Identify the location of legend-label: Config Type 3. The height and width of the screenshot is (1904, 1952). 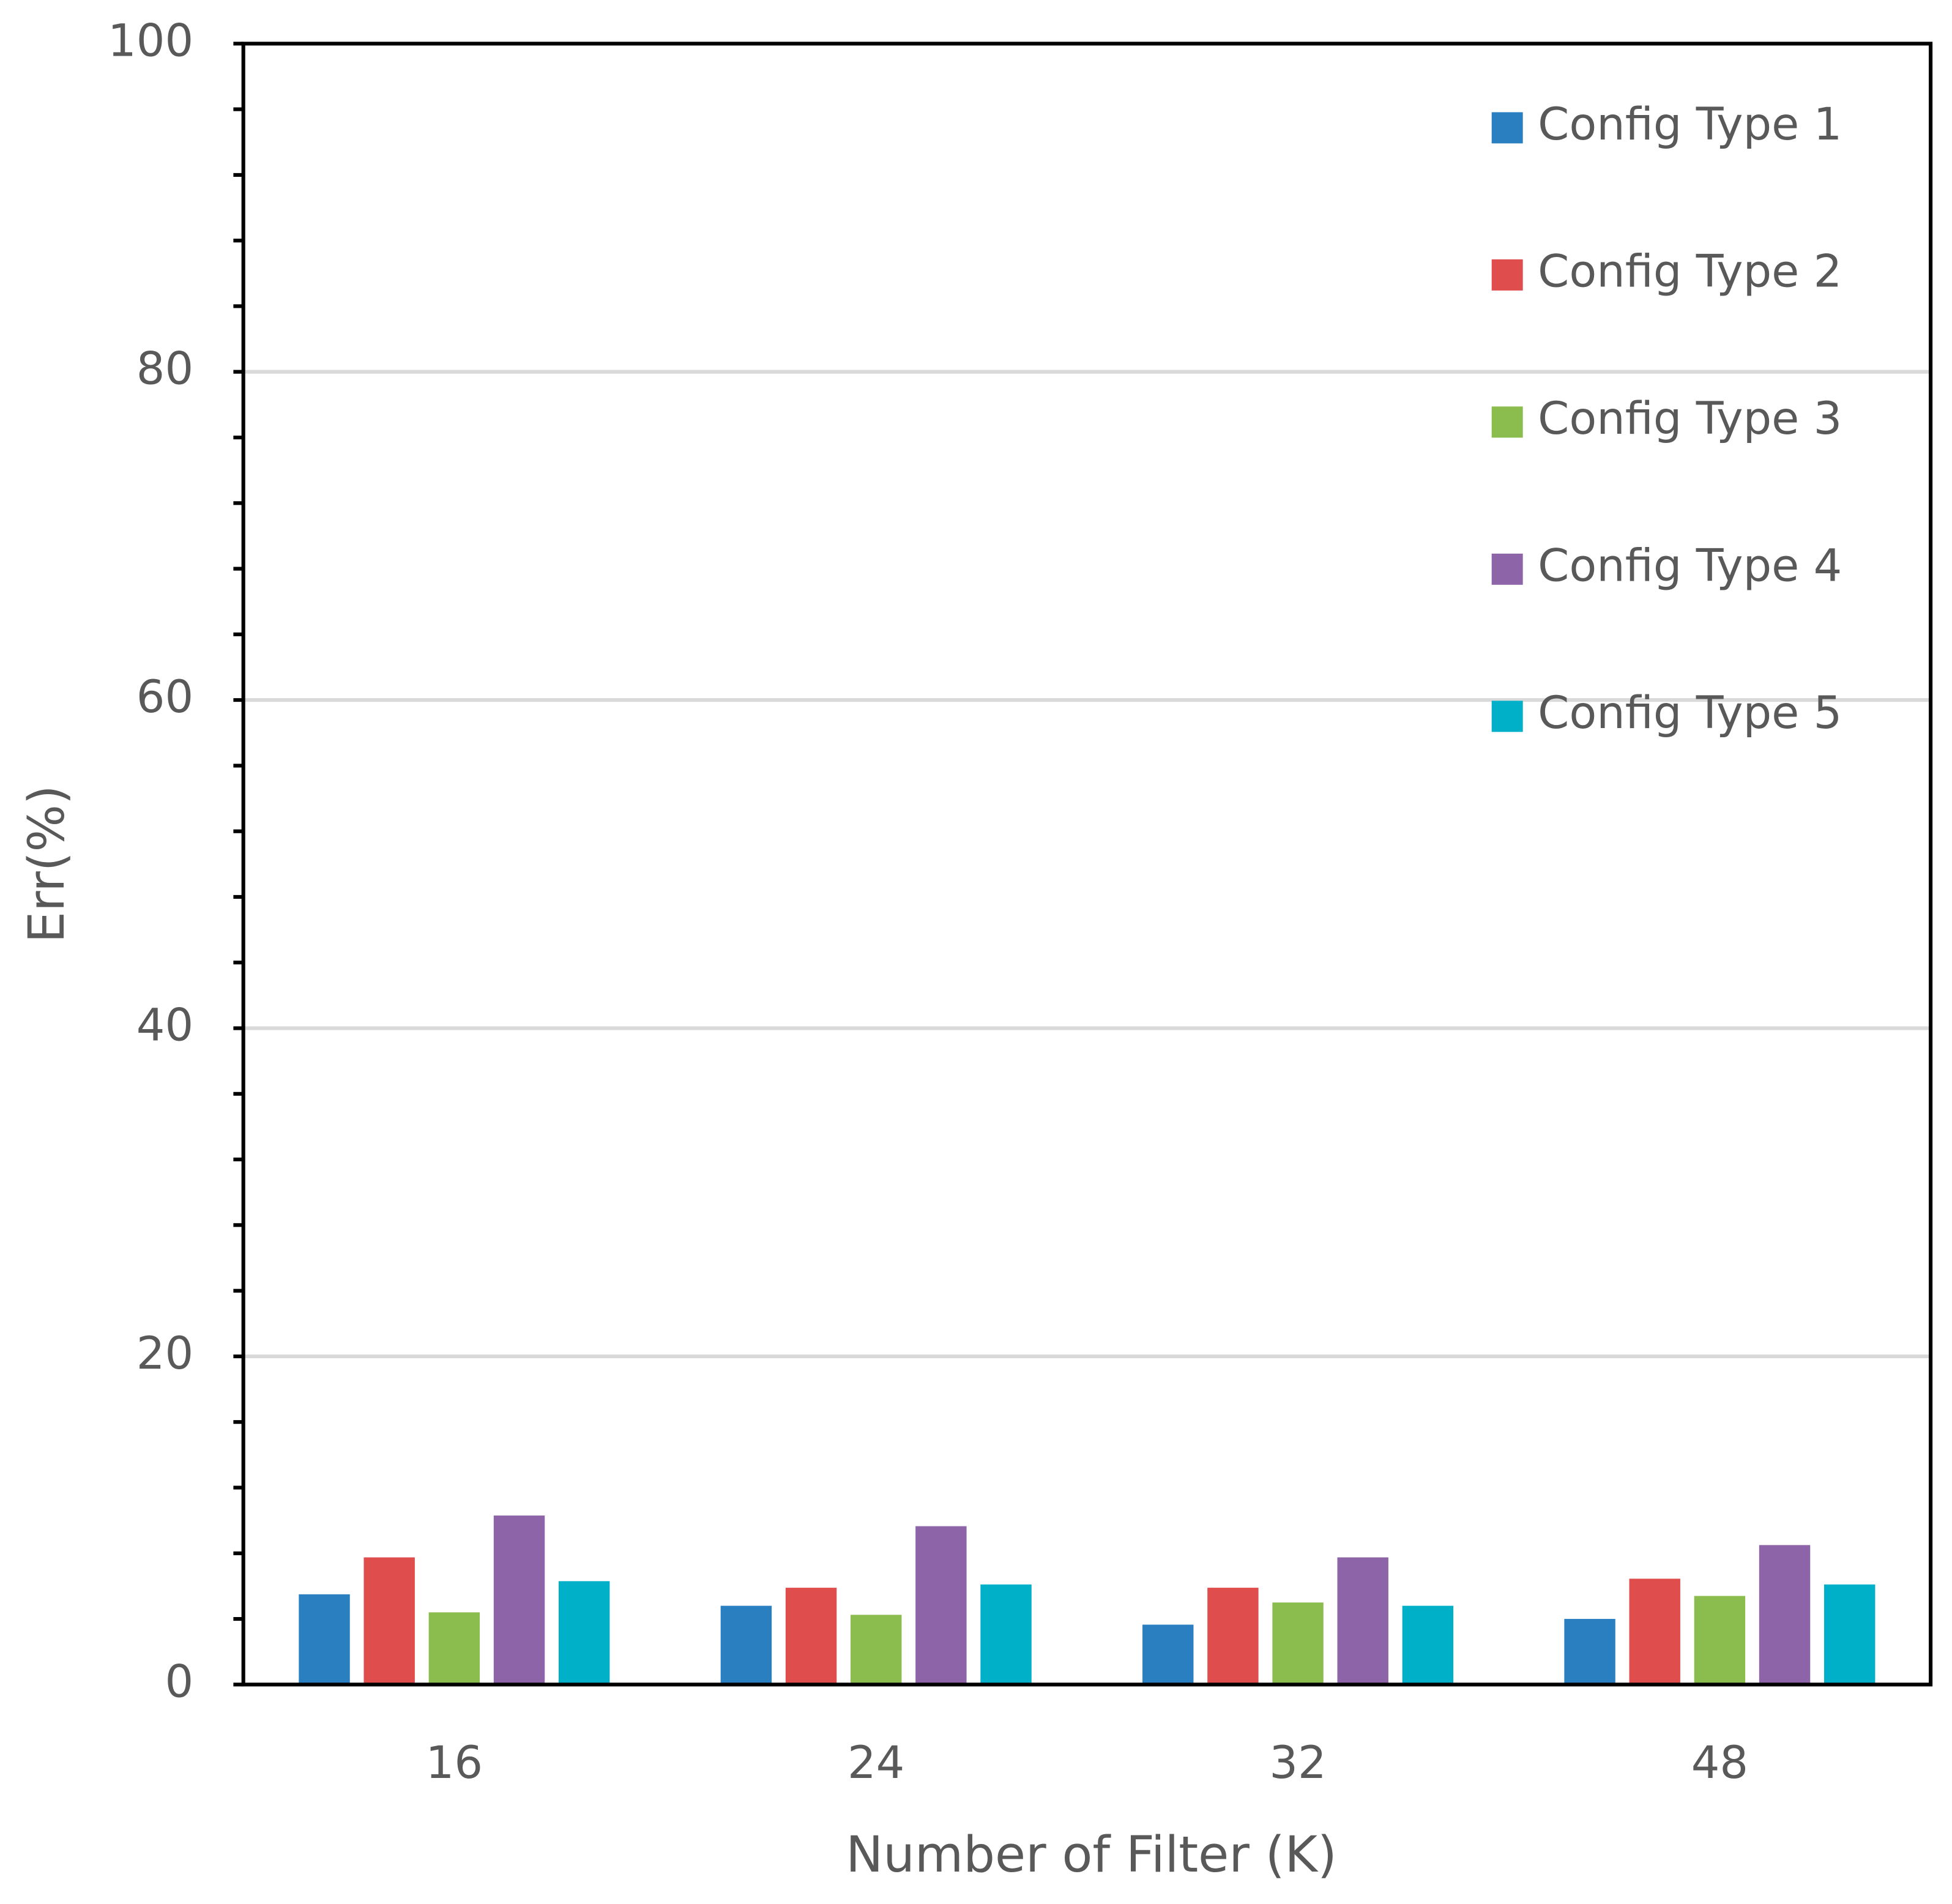
(1690, 419).